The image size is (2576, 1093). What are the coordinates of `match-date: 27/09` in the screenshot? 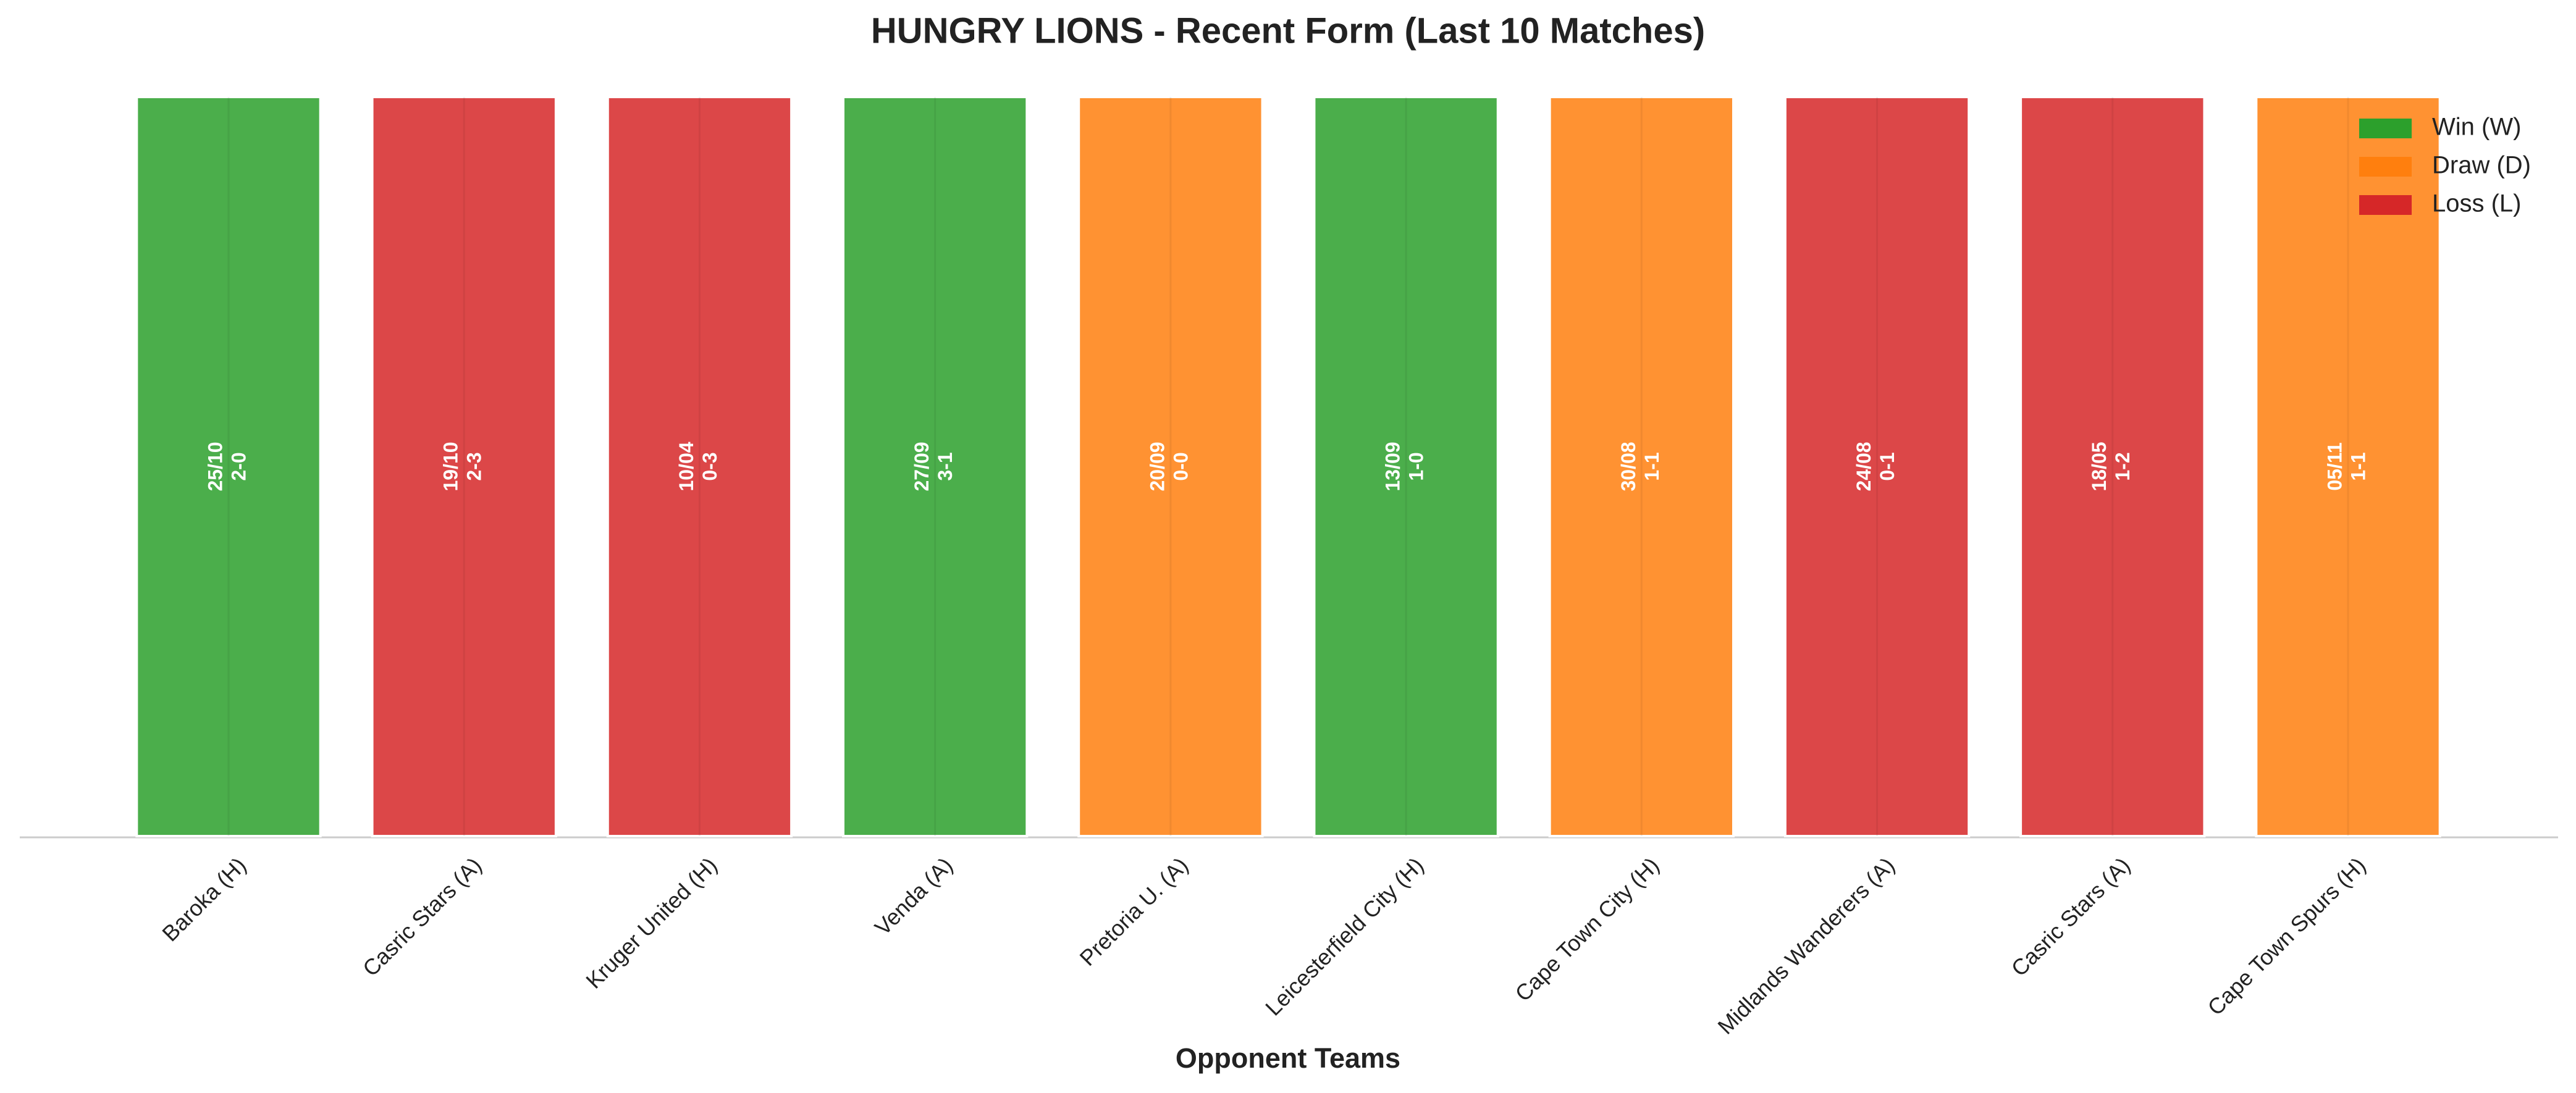 It's located at (922, 466).